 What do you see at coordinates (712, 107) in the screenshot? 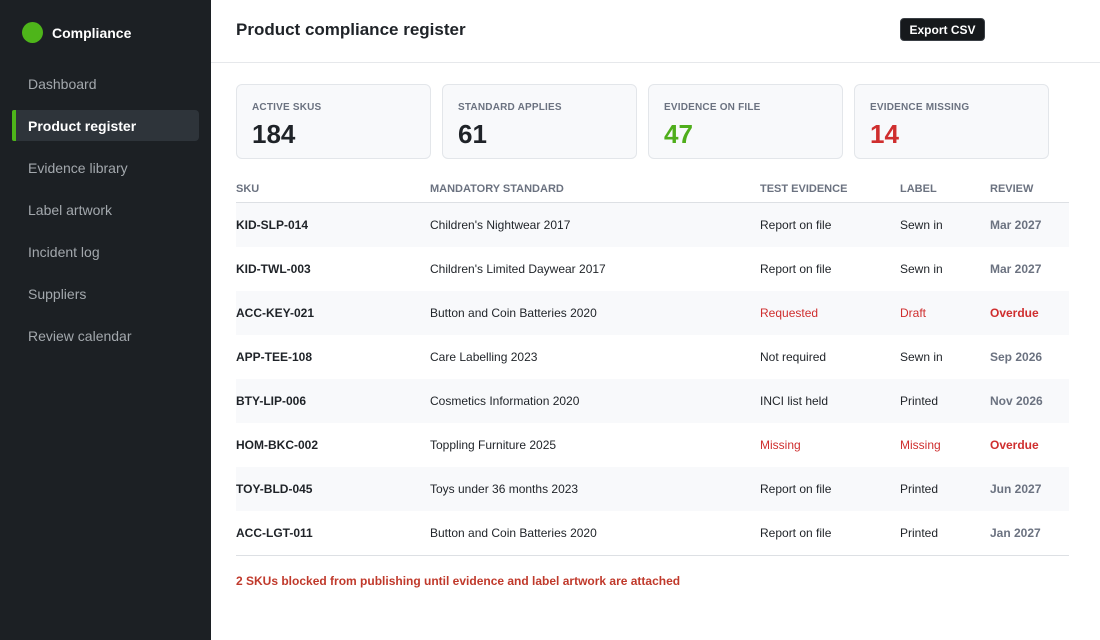
I see `stat-label: EVIDENCE ON FILE` at bounding box center [712, 107].